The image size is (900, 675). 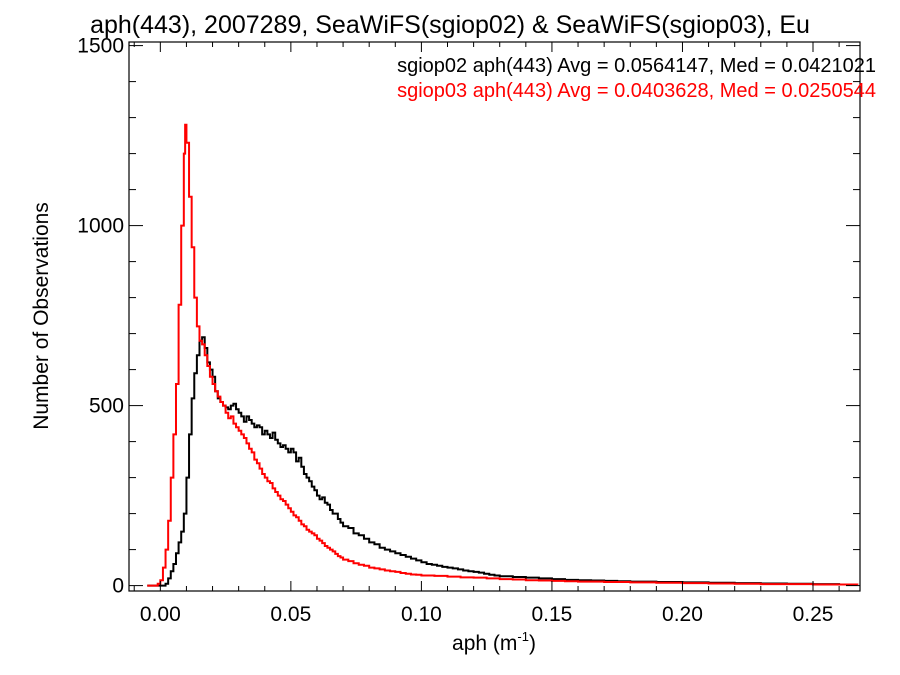 I want to click on x-tick-label: 0.00, so click(x=160, y=614).